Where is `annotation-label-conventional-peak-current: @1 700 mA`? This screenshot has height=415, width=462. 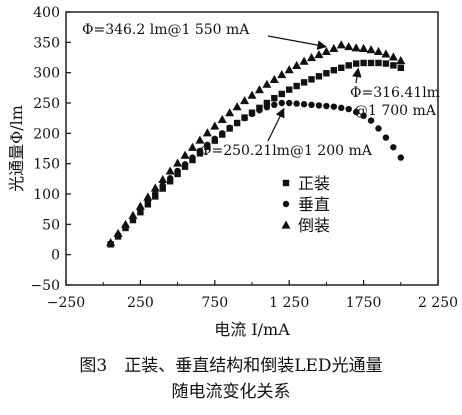 annotation-label-conventional-peak-current: @1 700 mA is located at coordinates (395, 111).